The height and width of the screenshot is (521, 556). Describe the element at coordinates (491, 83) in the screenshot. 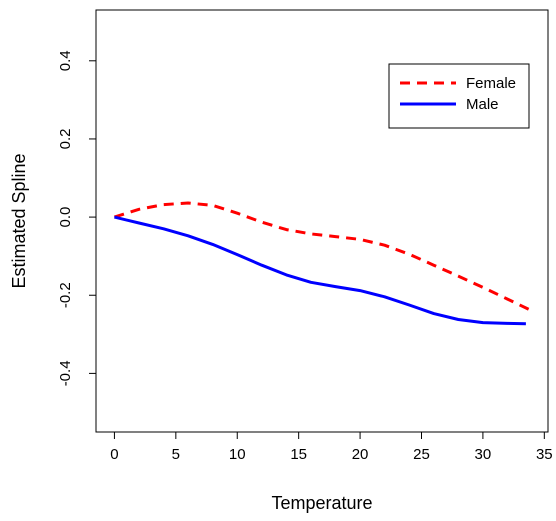

I see `legend-label-female: Female` at that location.